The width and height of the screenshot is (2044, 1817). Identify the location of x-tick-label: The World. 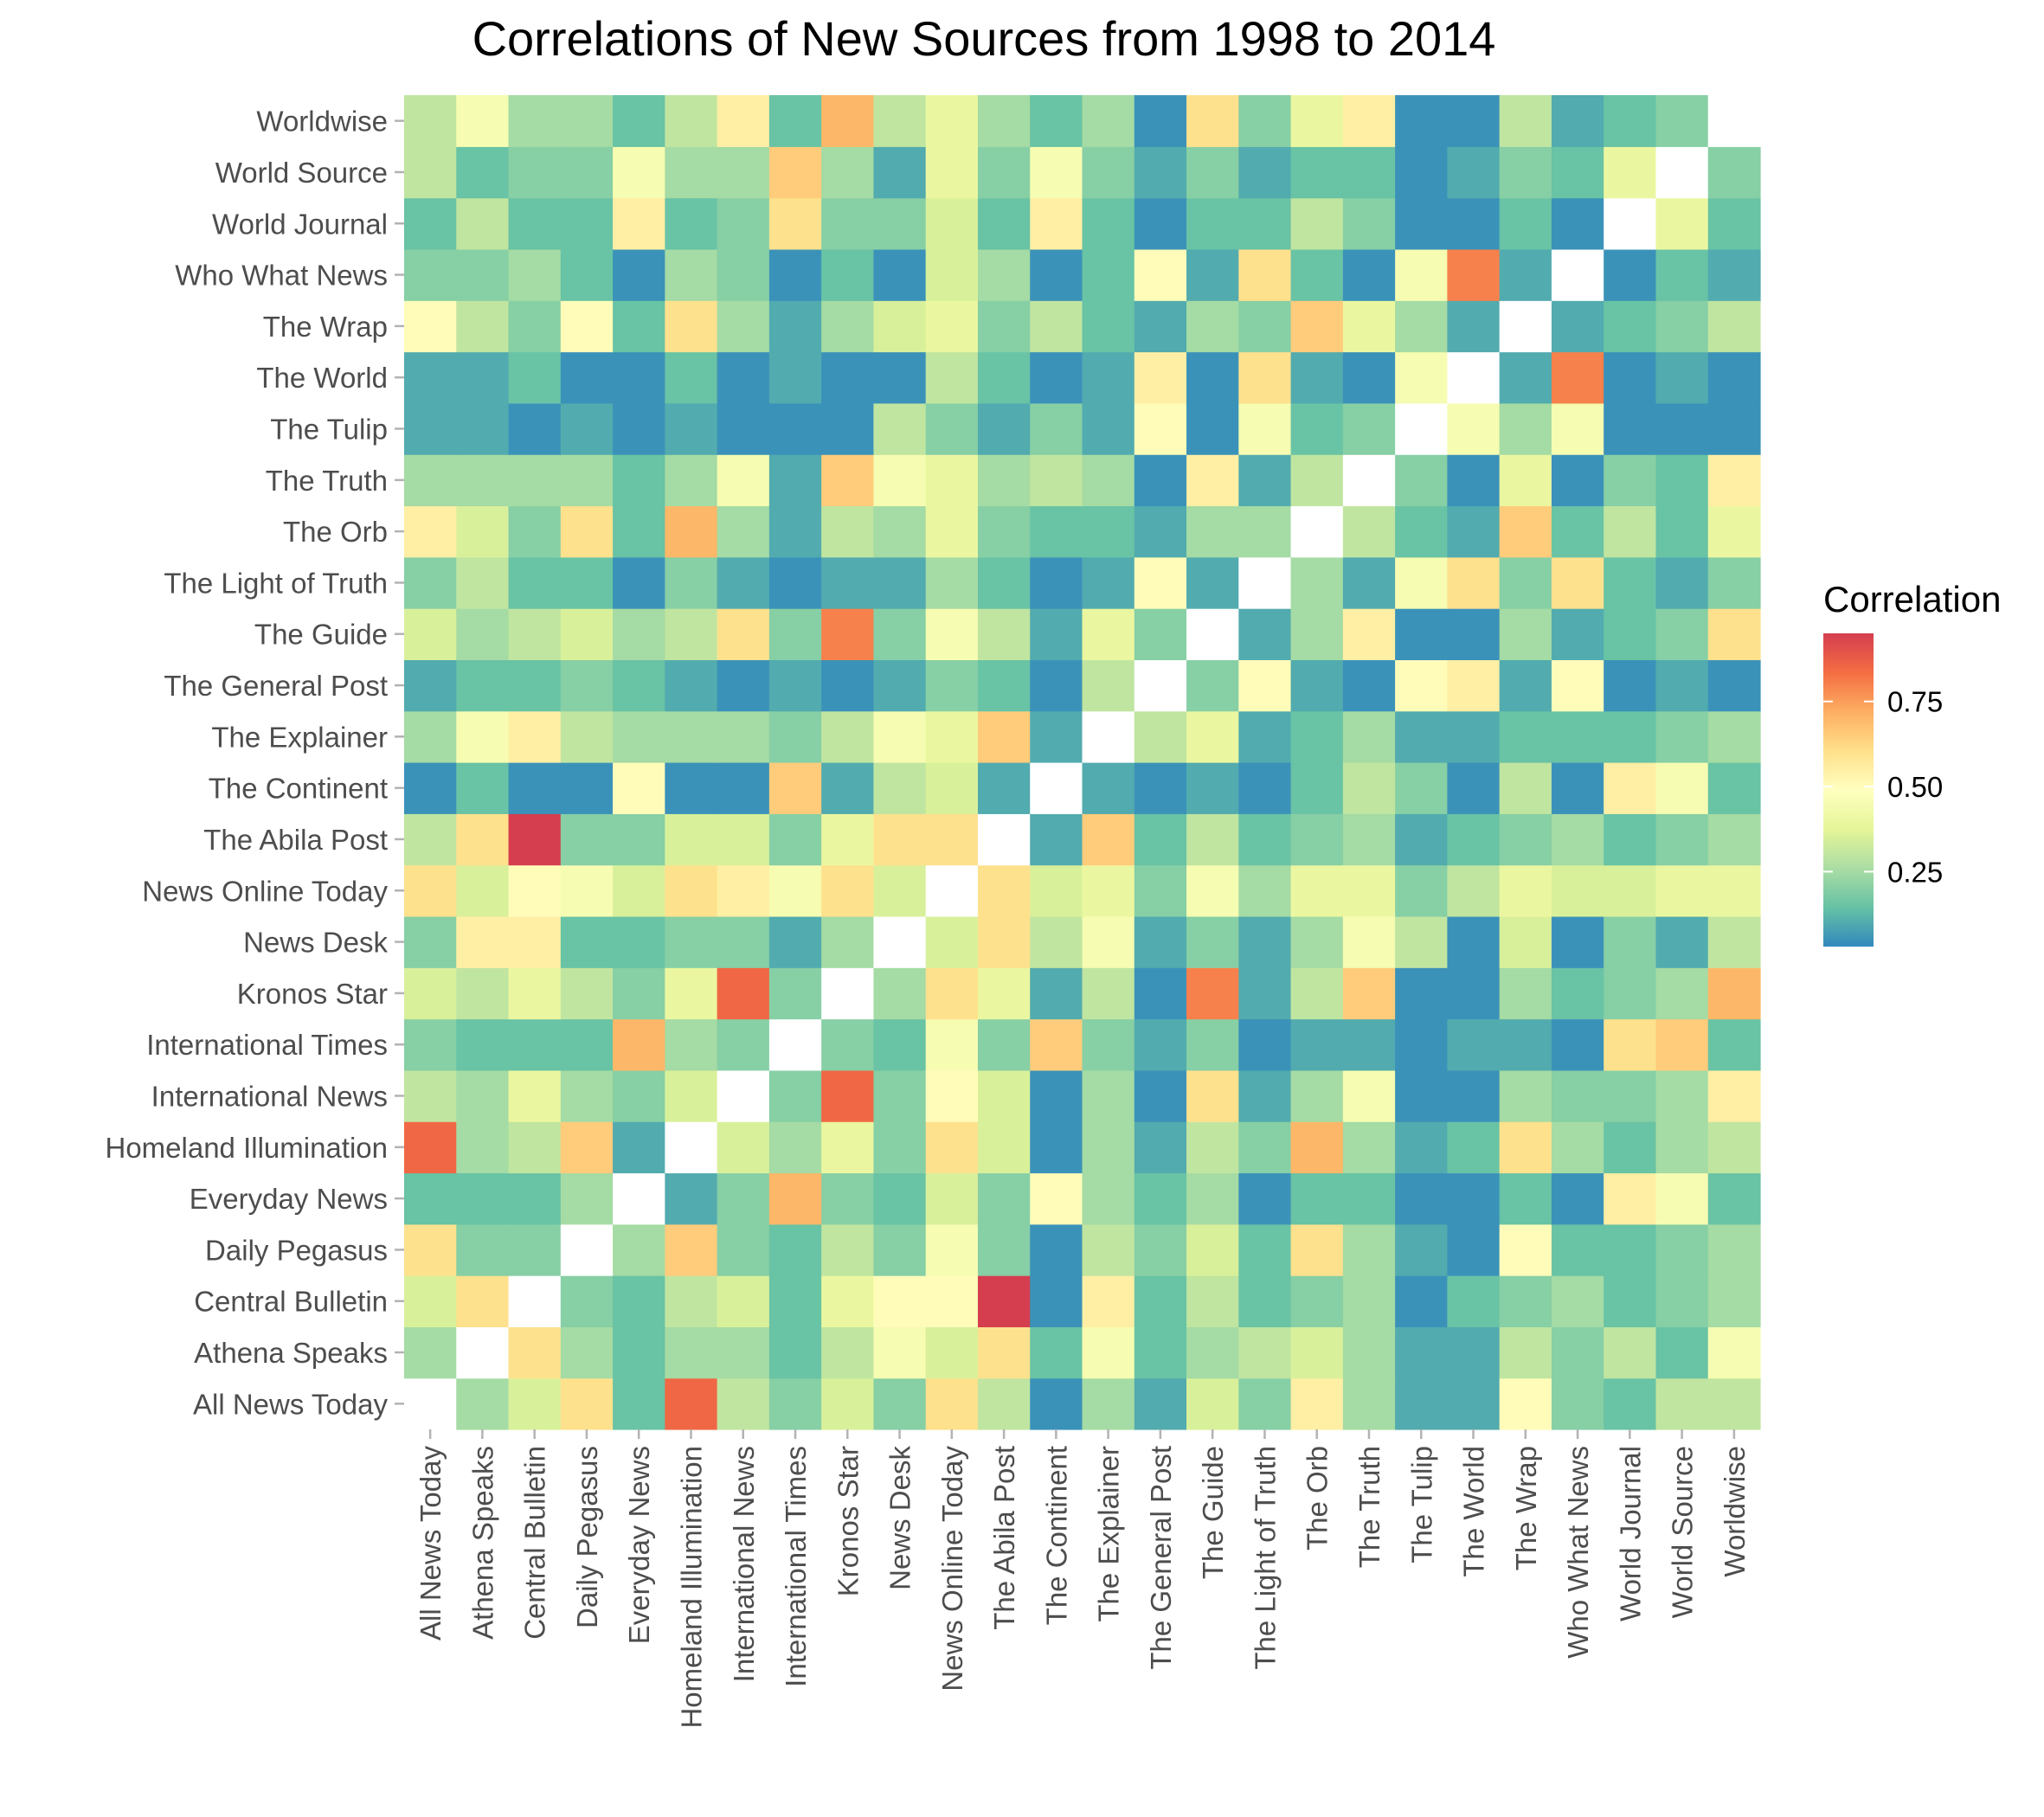
(1474, 1511).